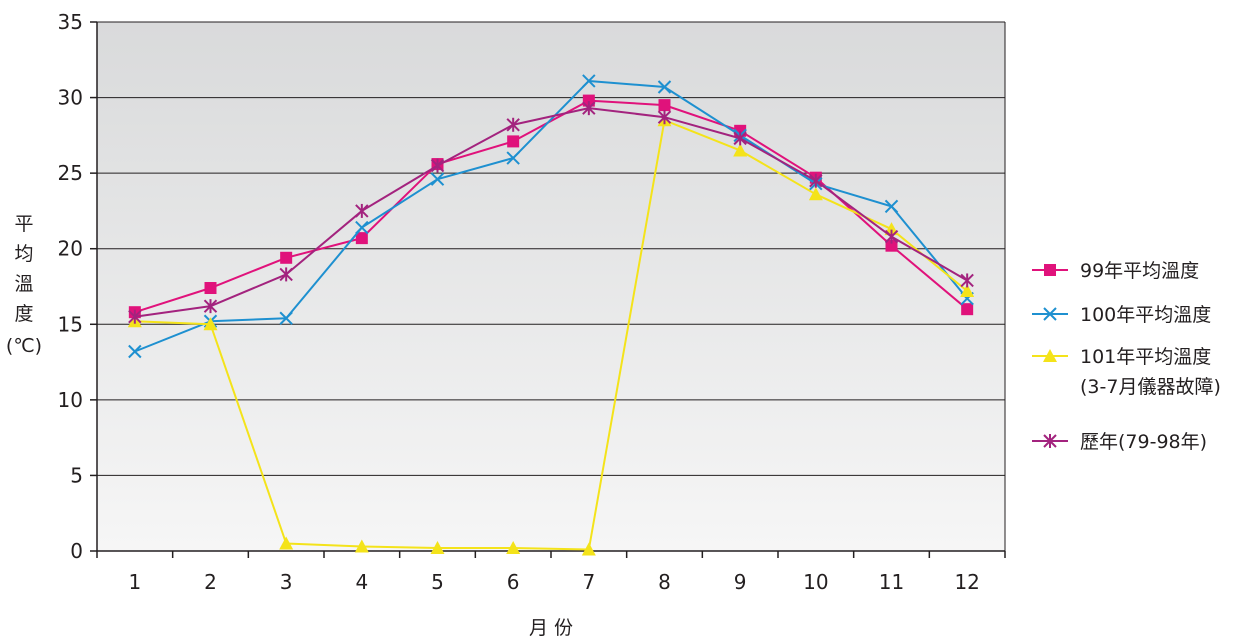  Describe the element at coordinates (23, 254) in the screenshot. I see `y-axis-title-char: 均` at that location.